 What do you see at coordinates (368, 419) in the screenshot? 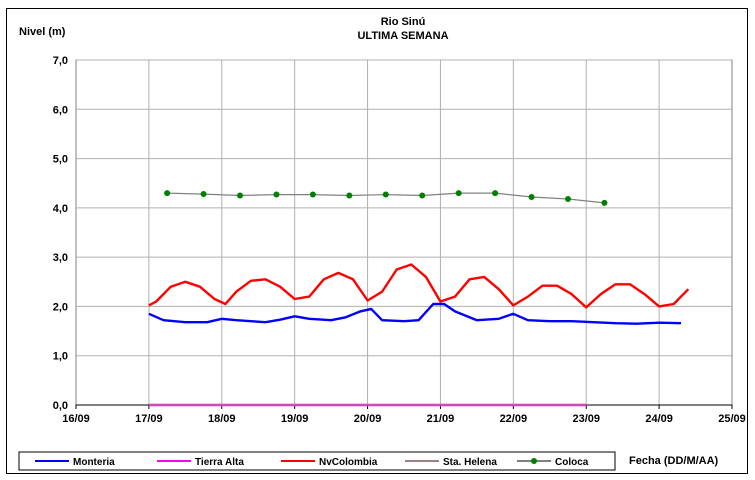
I see `x-tick-label: 20/09` at bounding box center [368, 419].